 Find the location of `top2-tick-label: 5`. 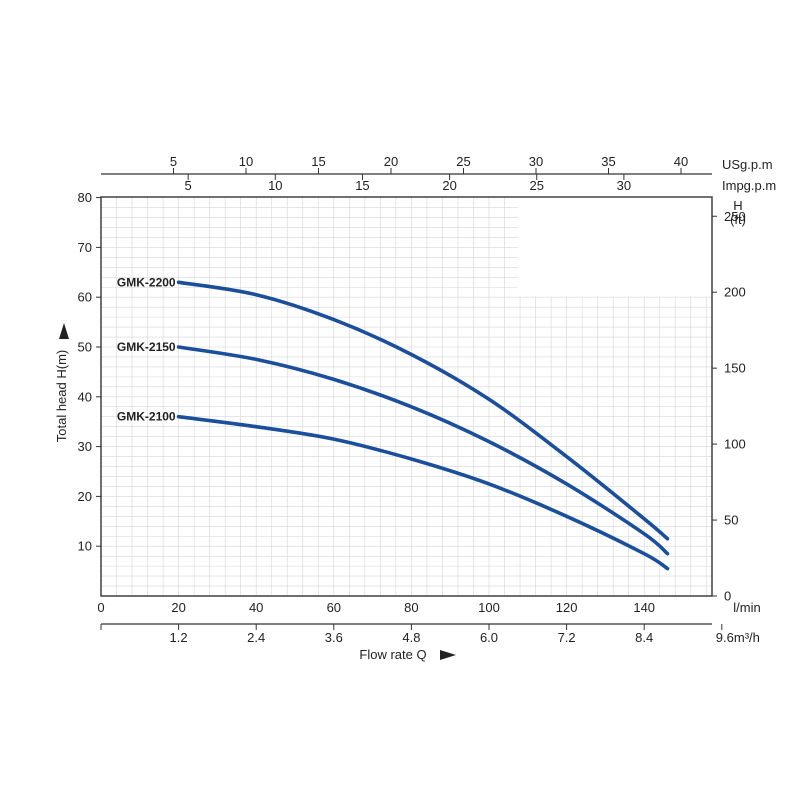

top2-tick-label: 5 is located at coordinates (188, 185).